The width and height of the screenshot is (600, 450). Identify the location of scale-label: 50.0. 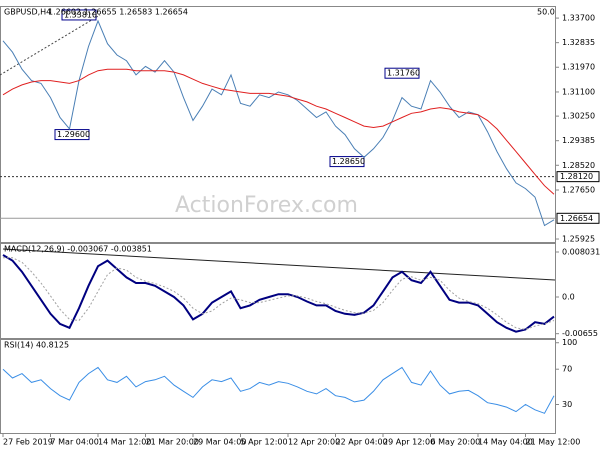
(546, 12).